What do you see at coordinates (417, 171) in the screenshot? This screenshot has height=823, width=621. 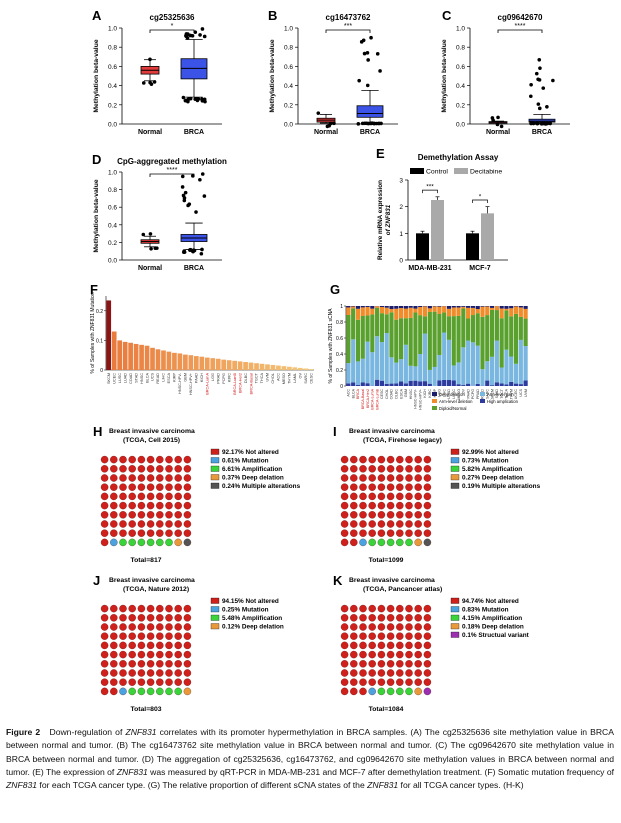 I see `legend-swatch-control` at bounding box center [417, 171].